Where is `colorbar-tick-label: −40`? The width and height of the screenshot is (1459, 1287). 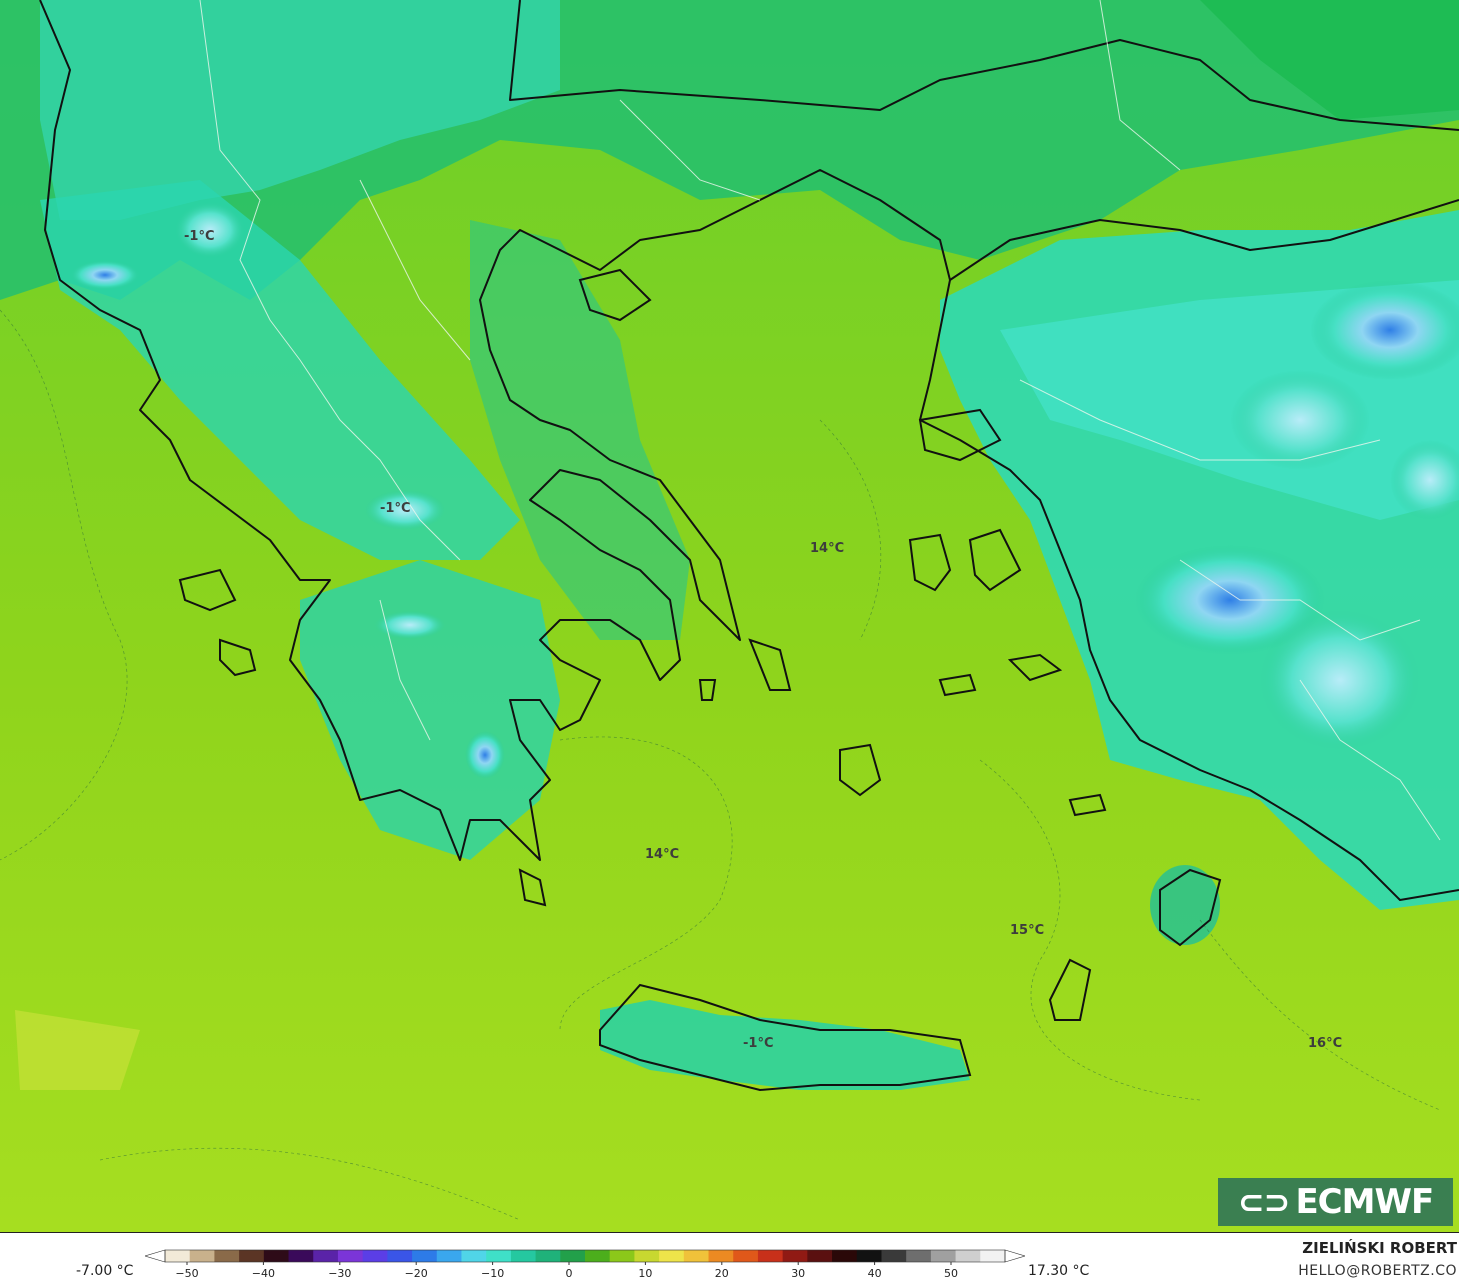
colorbar-tick-label: −40 is located at coordinates (263, 1273).